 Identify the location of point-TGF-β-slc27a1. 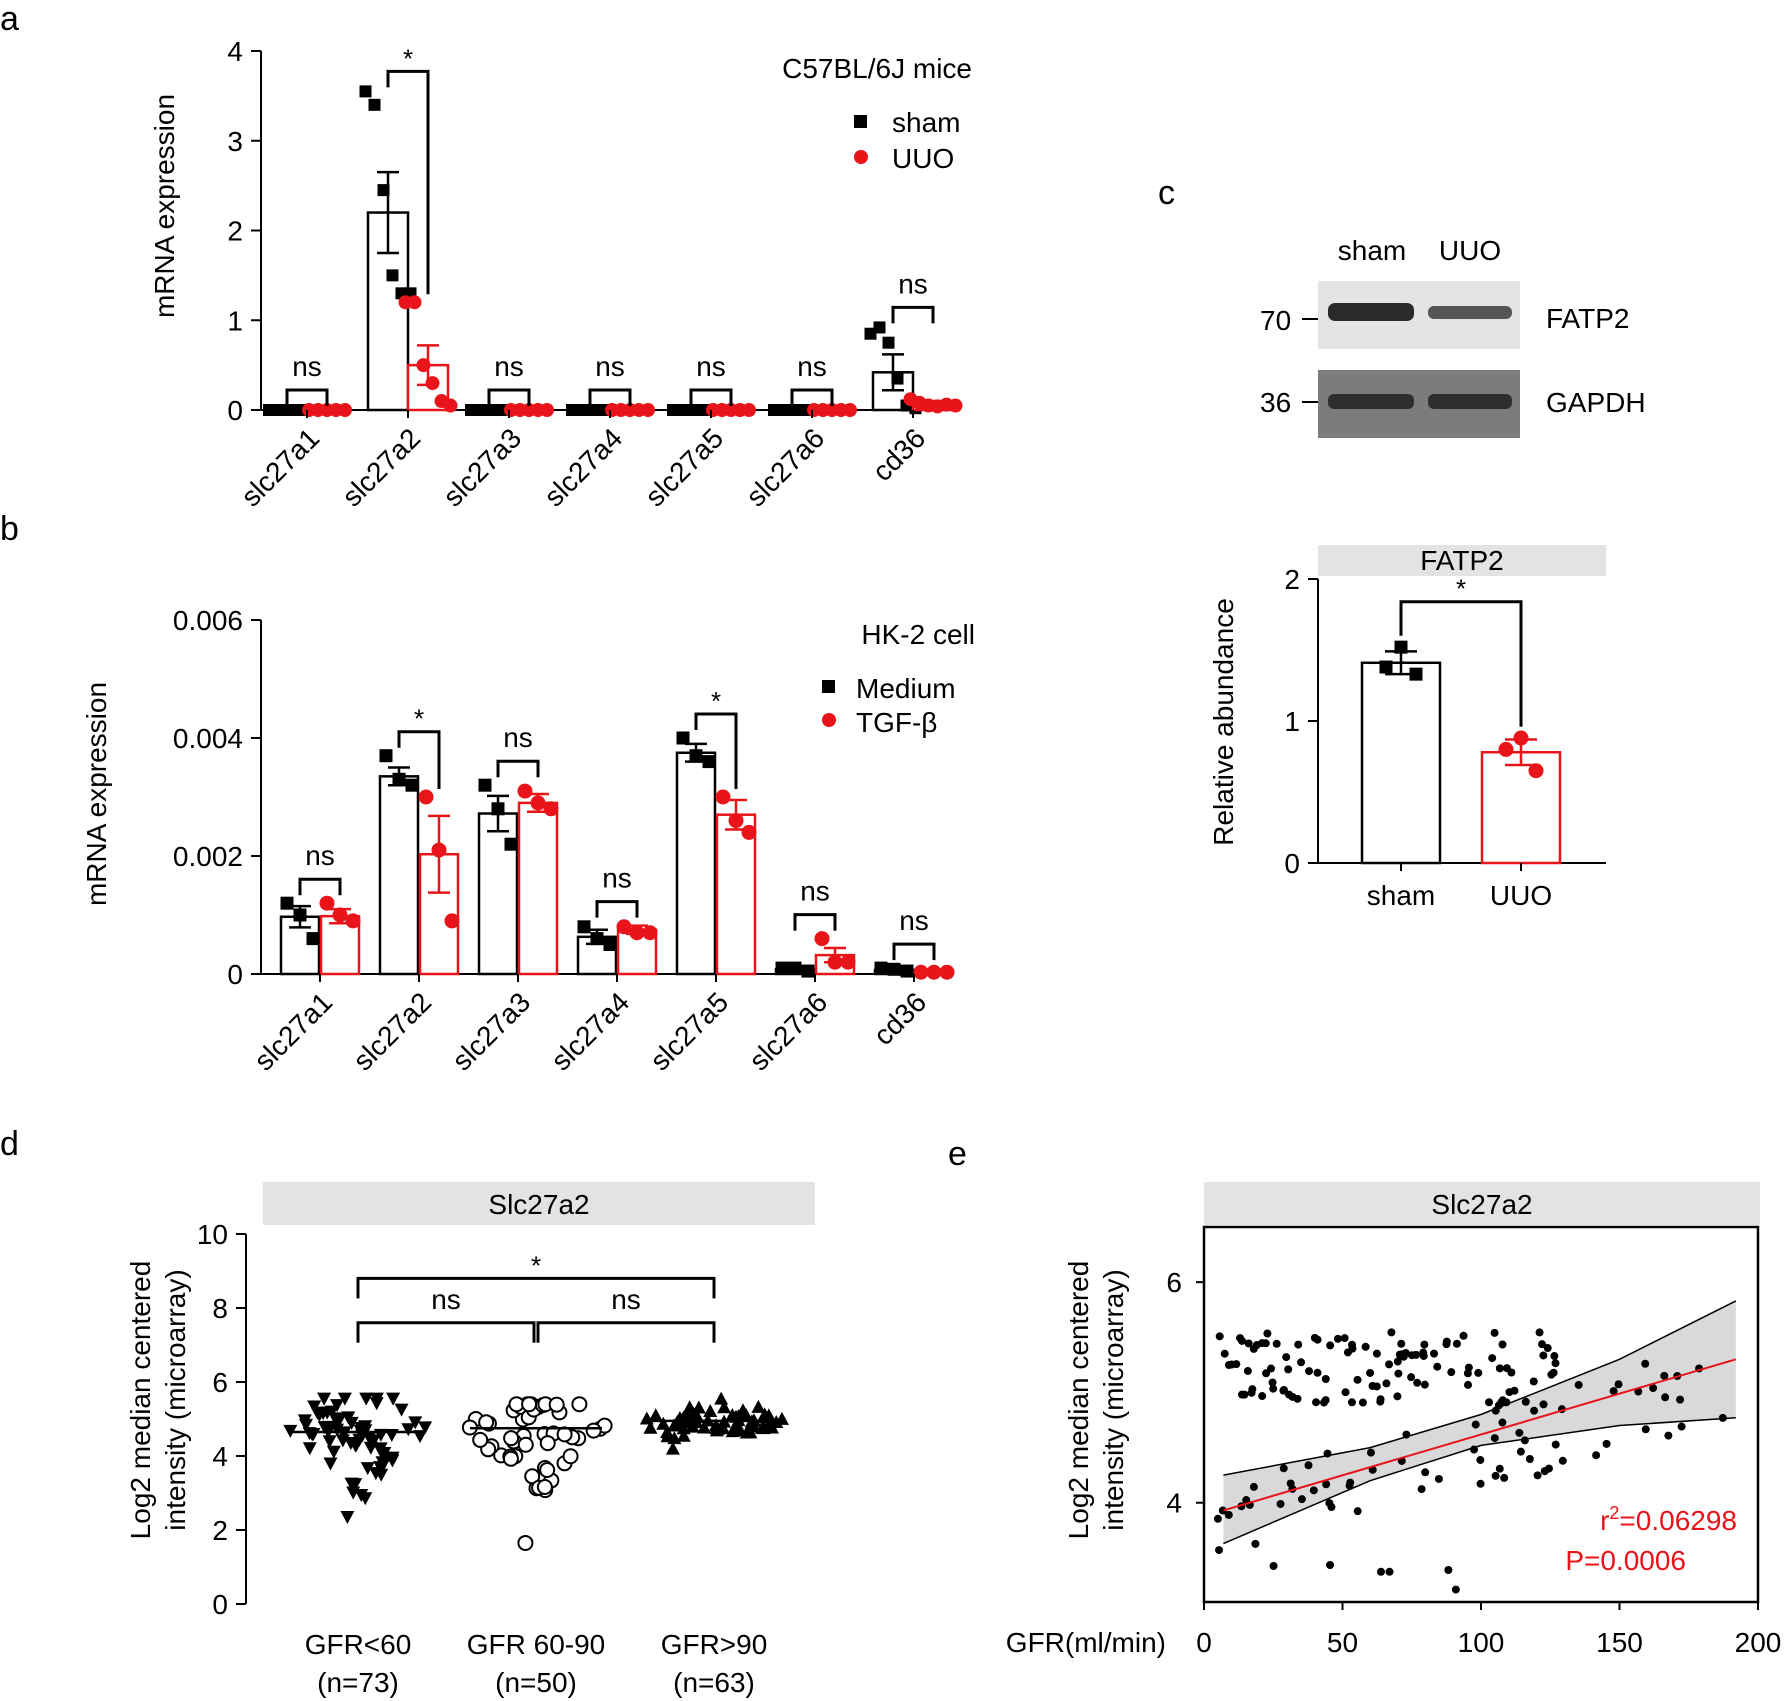
(340, 915).